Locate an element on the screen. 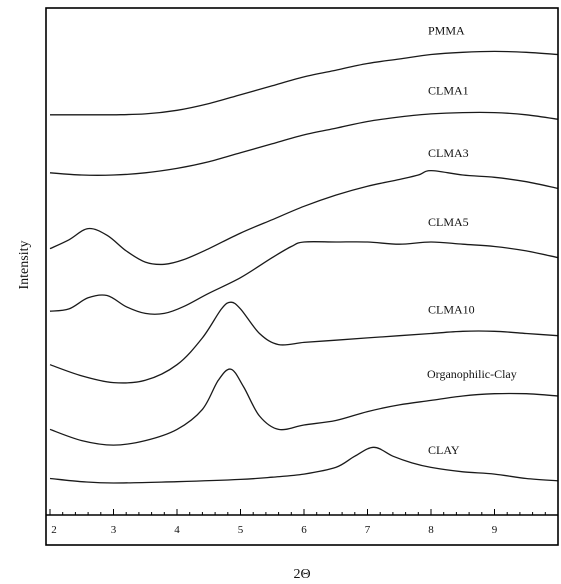  series-line-clma10 is located at coordinates (304, 342).